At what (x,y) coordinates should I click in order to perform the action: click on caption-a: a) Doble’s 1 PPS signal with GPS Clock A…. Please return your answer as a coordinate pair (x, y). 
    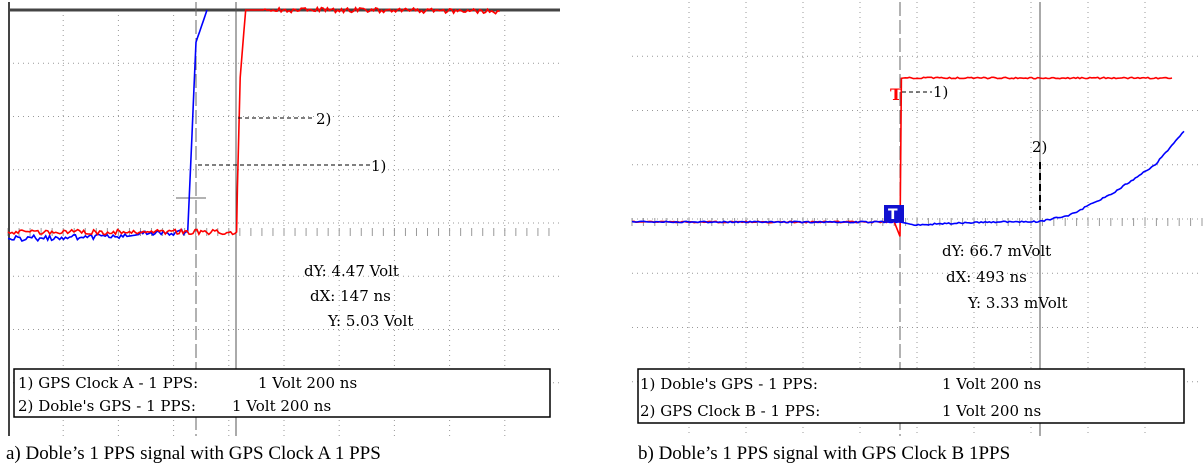
    Looking at the image, I should click on (193, 453).